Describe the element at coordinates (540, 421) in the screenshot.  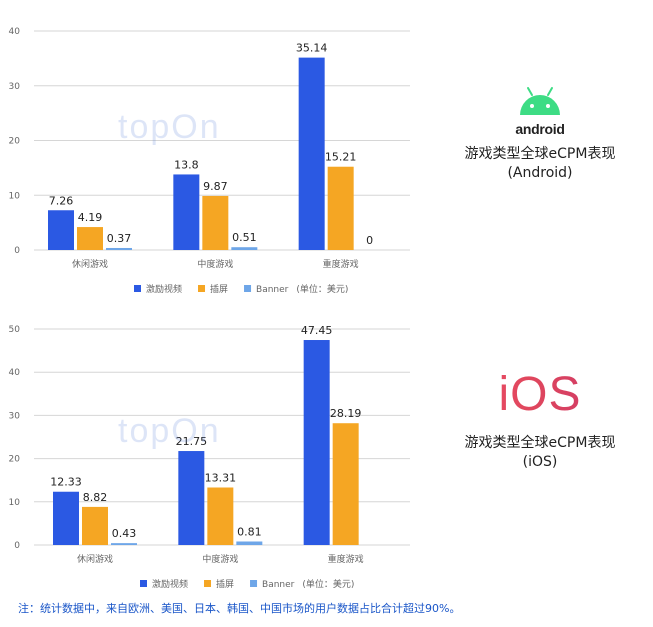
I see `ios-panel: iOS 游戏类型全球eCPM表现 (iOS)` at that location.